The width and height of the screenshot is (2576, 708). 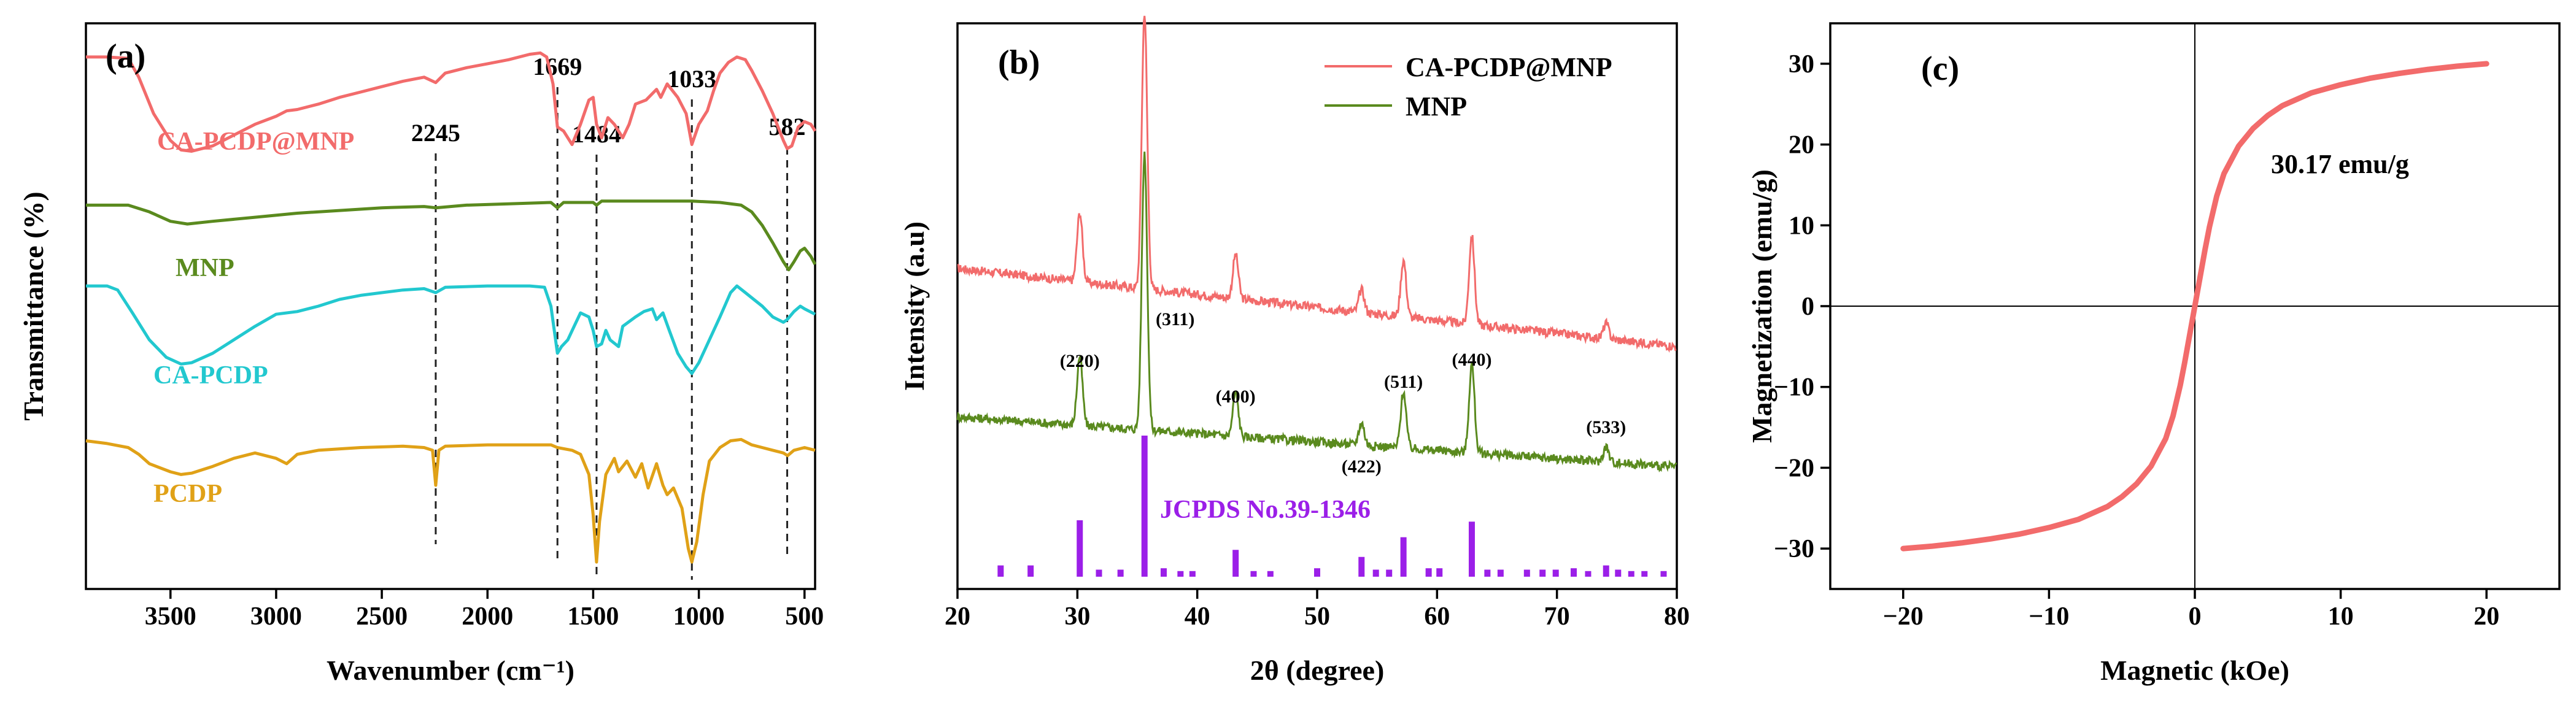 I want to click on panel-c-ylabel: Magnetization (emu/g), so click(x=1761, y=306).